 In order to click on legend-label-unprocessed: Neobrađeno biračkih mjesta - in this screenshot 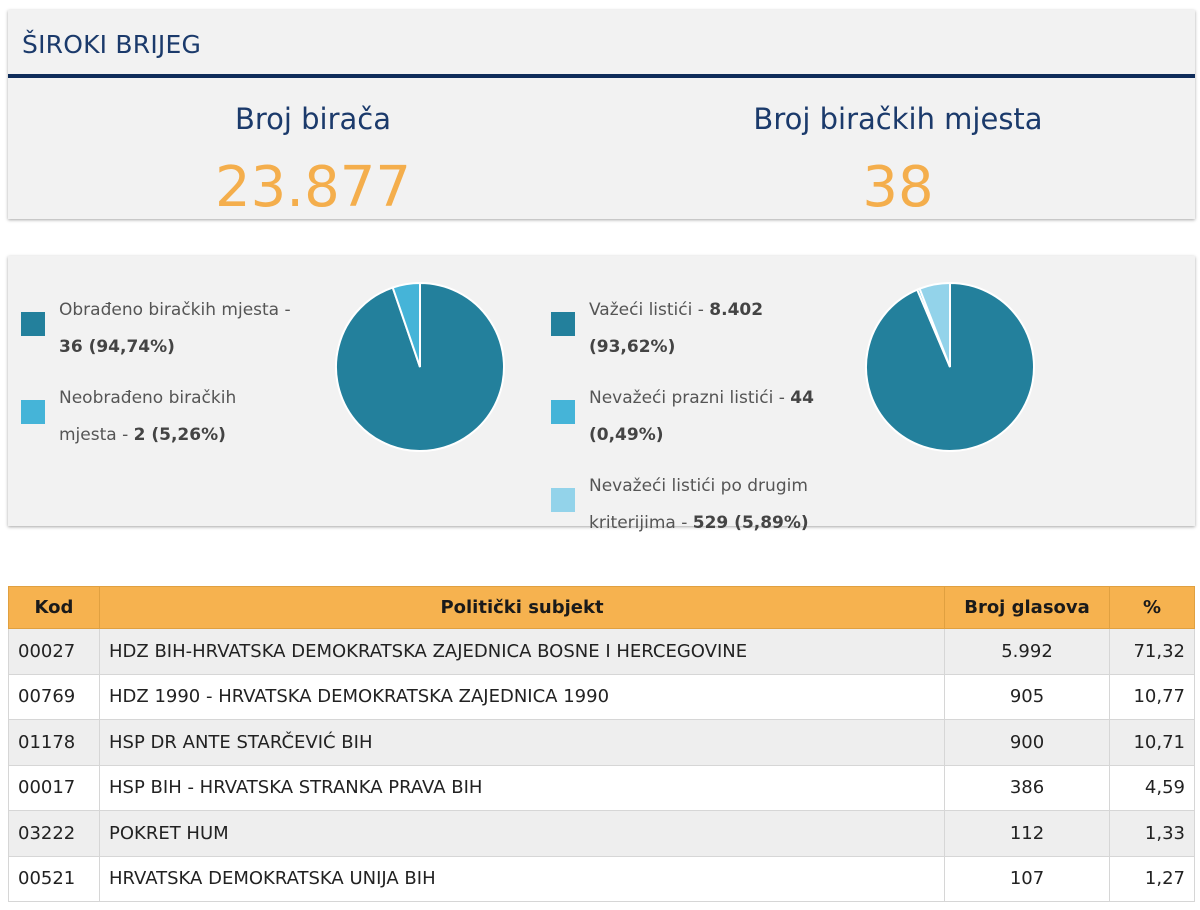, I will do `click(148, 416)`.